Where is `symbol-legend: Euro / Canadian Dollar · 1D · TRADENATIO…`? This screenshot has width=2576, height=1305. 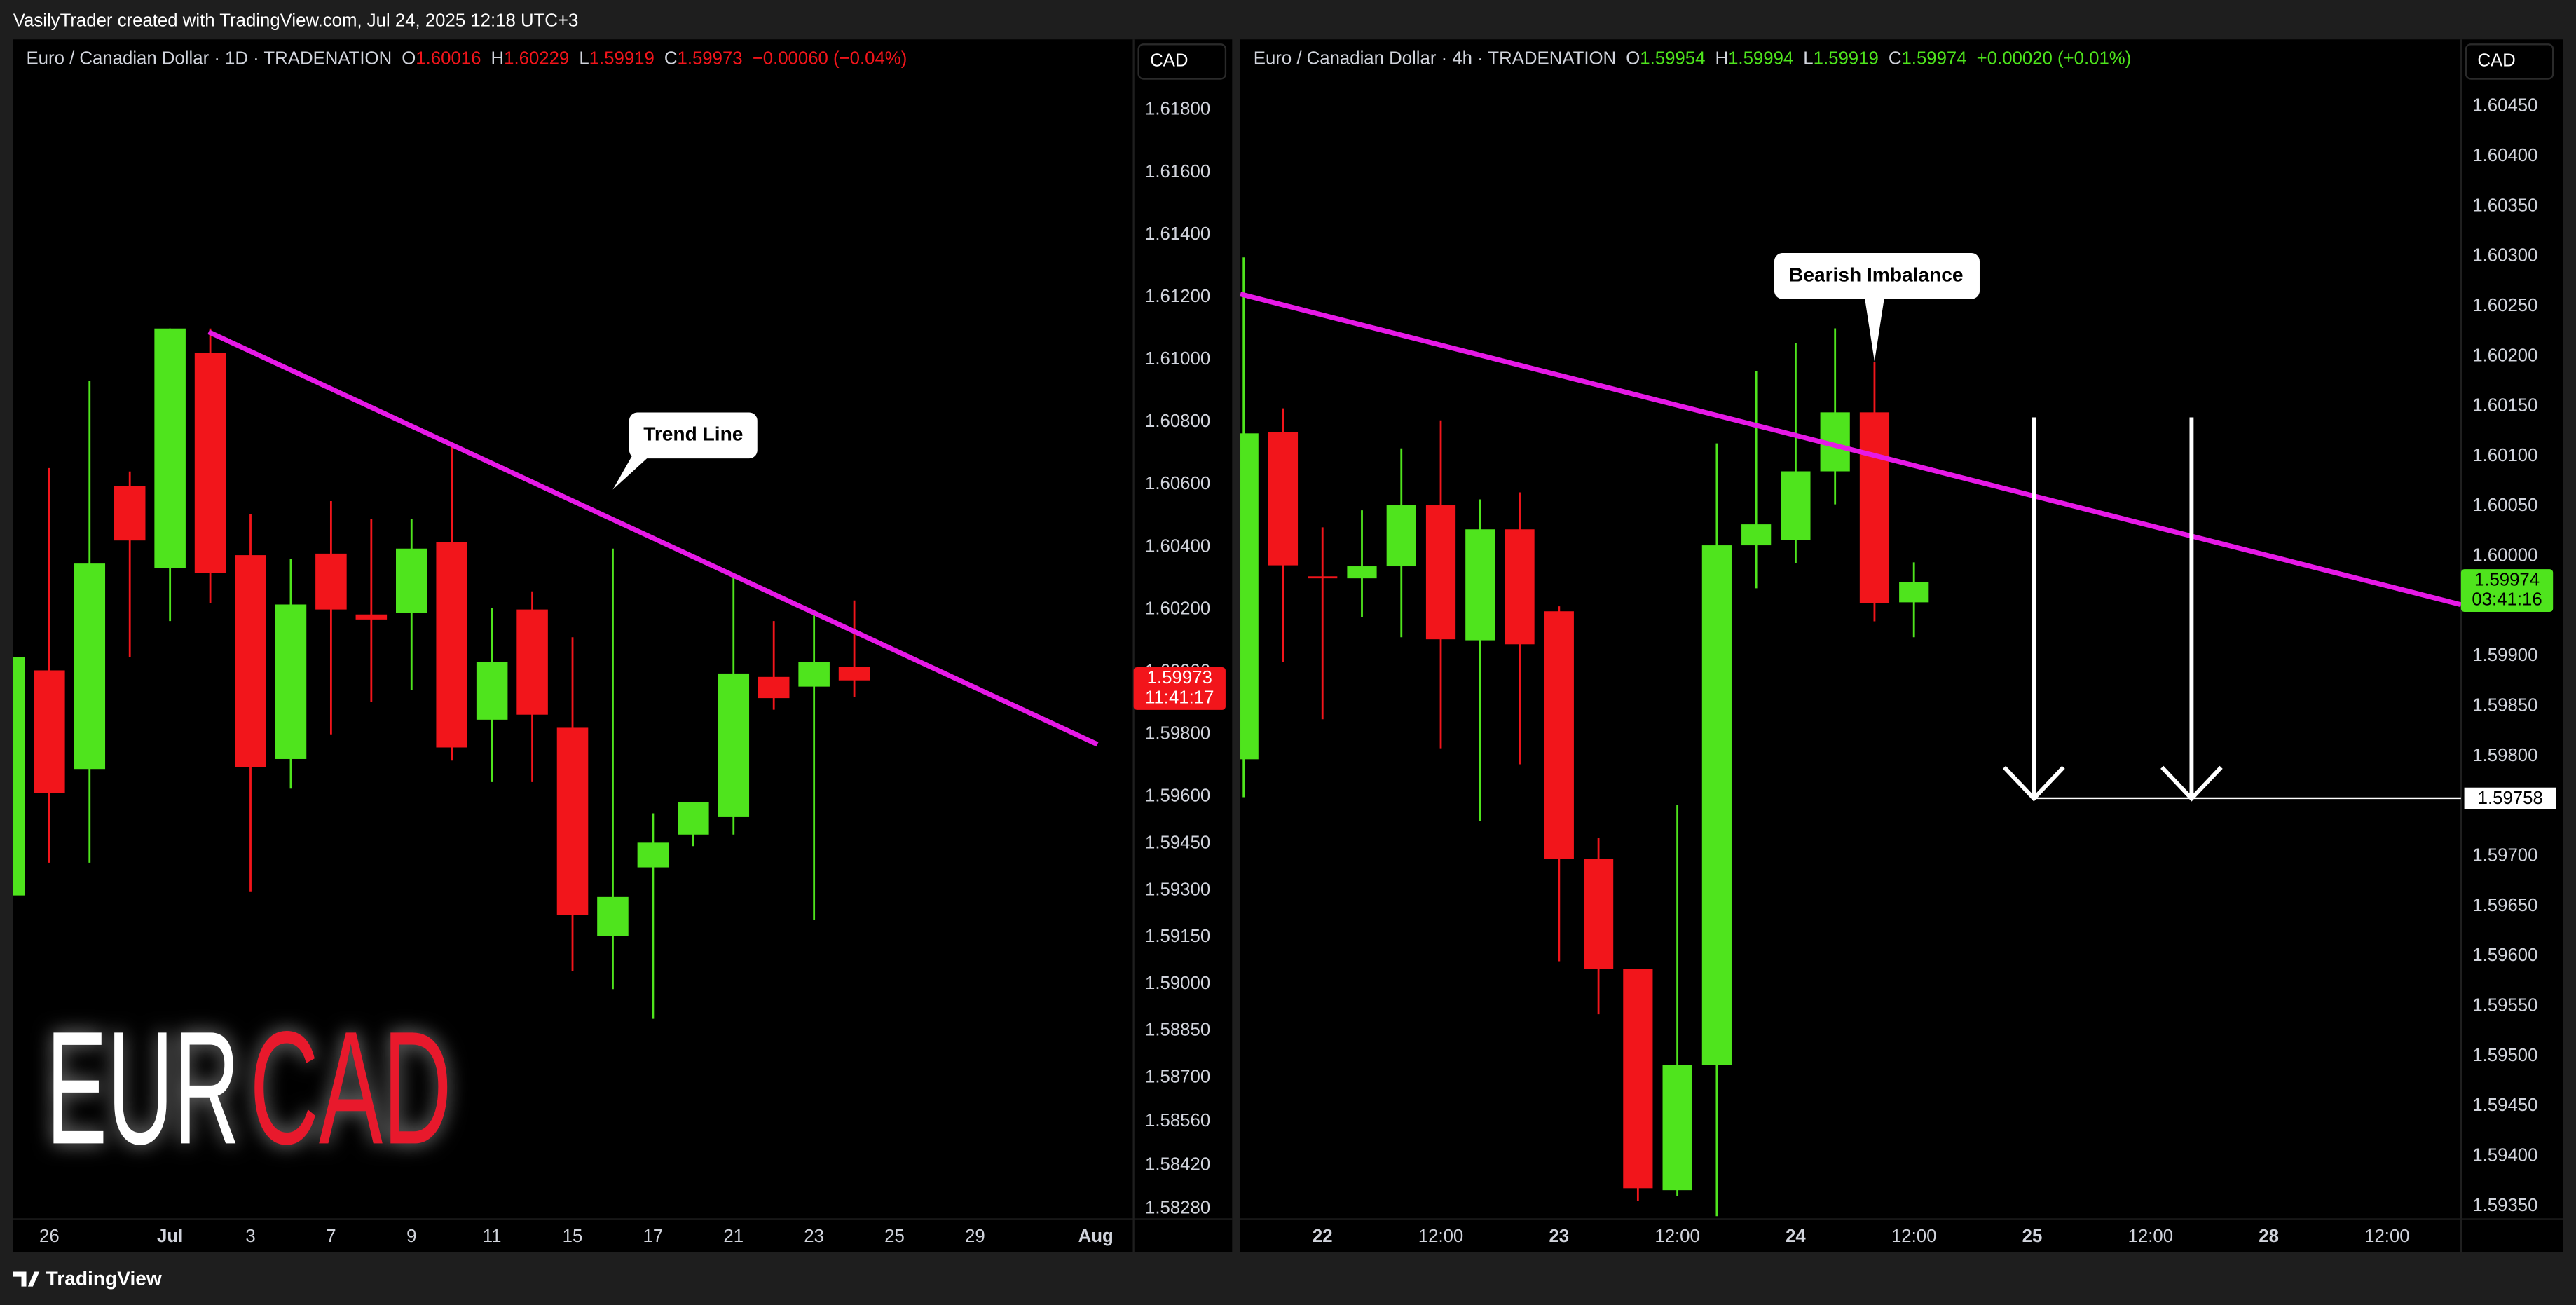
symbol-legend: Euro / Canadian Dollar · 1D · TRADENATIO… is located at coordinates (467, 58).